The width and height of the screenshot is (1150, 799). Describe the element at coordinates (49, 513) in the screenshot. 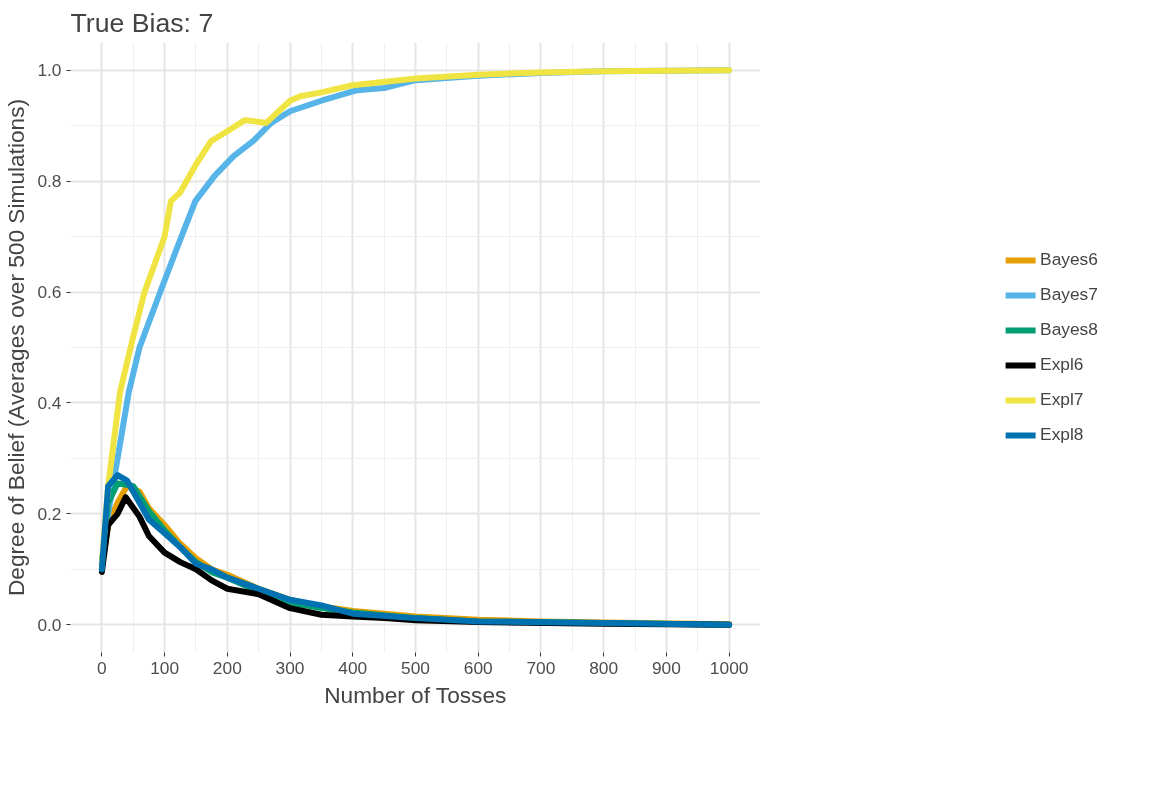

I see `y-tick-label: 0.2` at that location.